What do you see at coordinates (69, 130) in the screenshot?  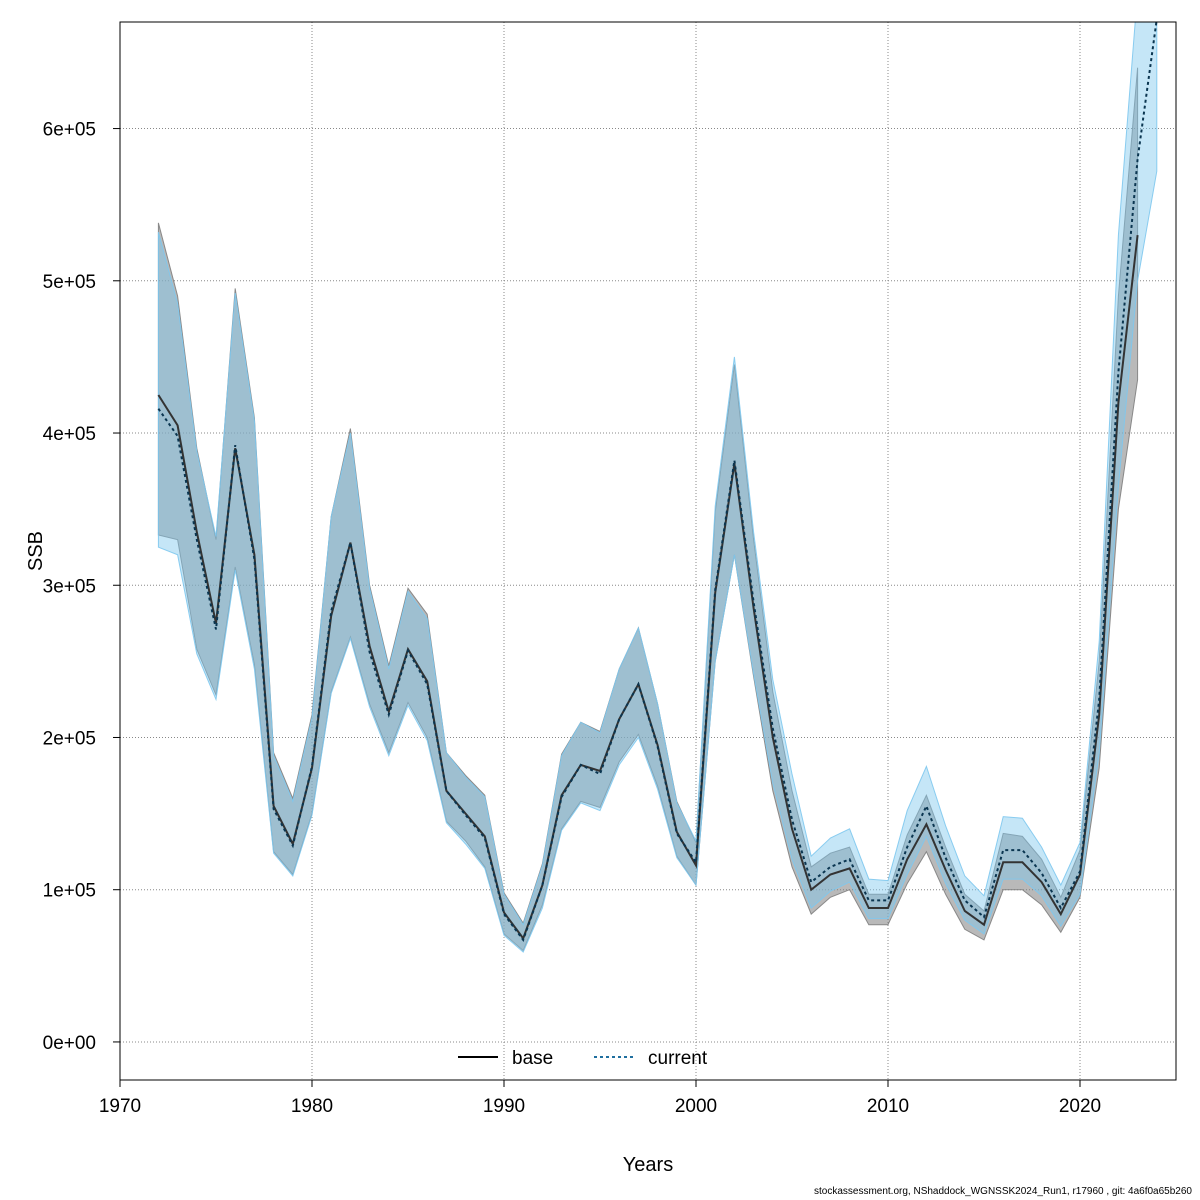 I see `y-tick-label: 6e+05` at bounding box center [69, 130].